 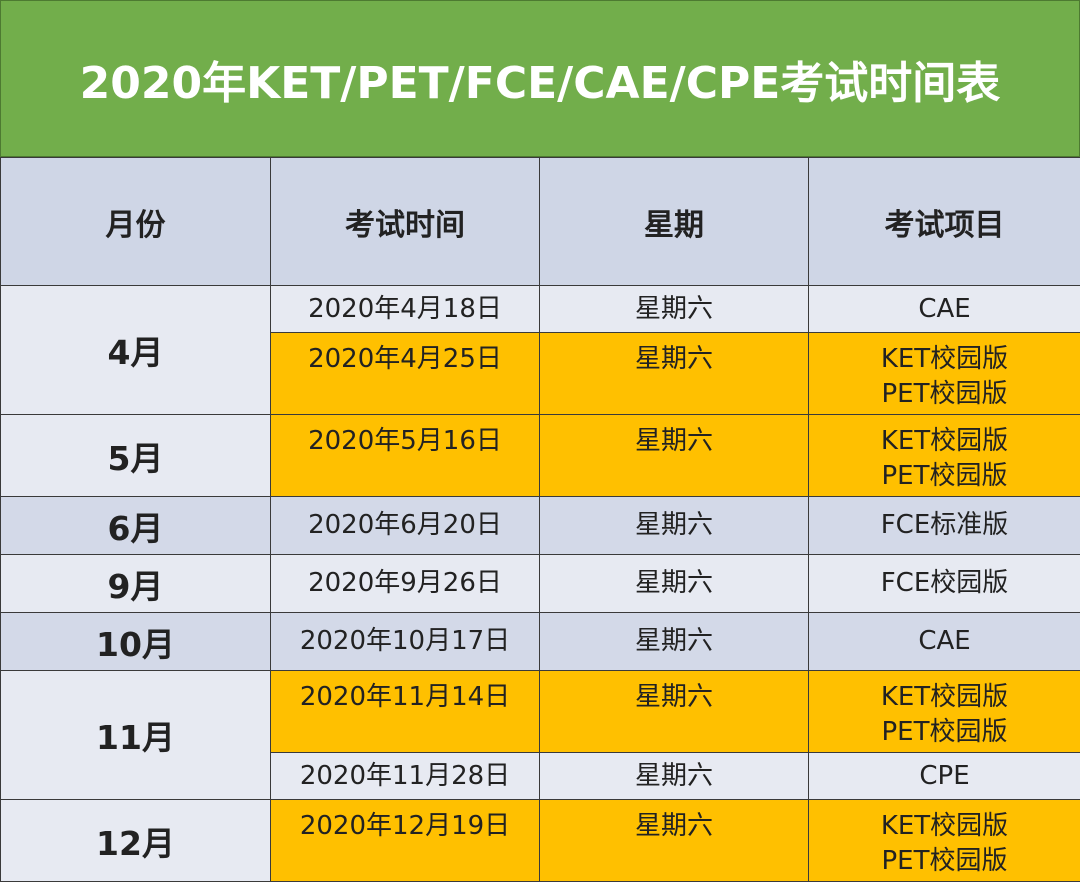 What do you see at coordinates (135, 221) in the screenshot?
I see `header-month: 月份` at bounding box center [135, 221].